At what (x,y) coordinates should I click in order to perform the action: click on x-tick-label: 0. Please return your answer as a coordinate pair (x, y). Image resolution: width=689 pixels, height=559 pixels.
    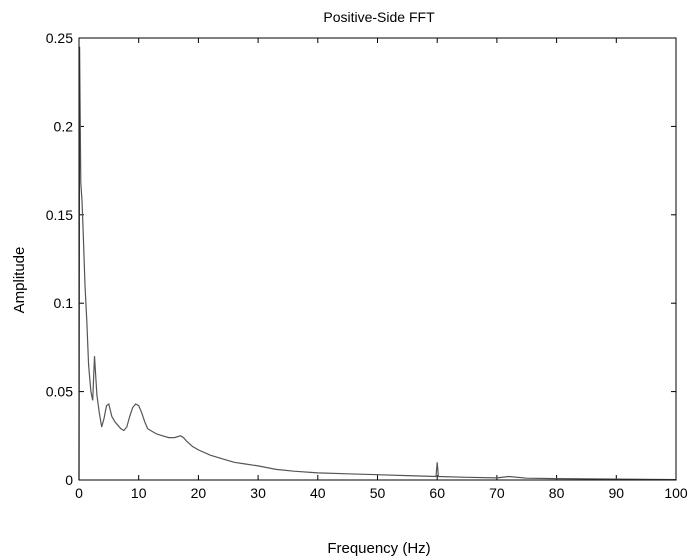
    Looking at the image, I should click on (79, 493).